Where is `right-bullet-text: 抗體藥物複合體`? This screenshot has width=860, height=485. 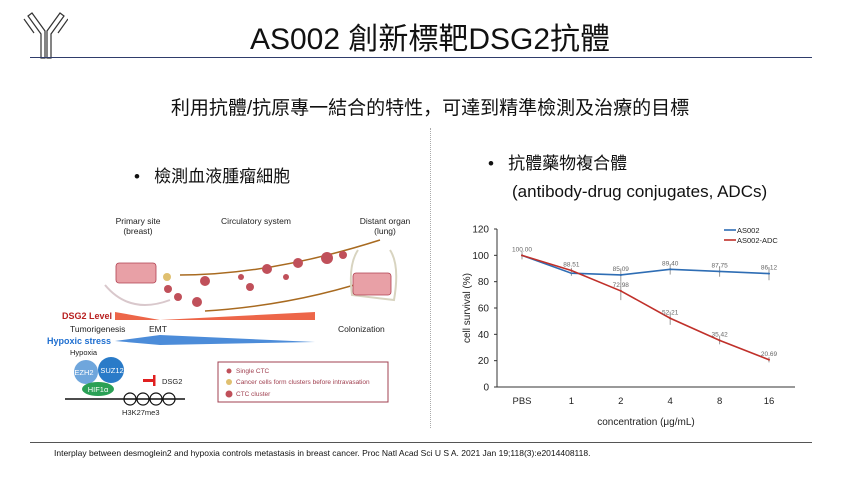 right-bullet-text: 抗體藥物複合體 is located at coordinates (568, 163).